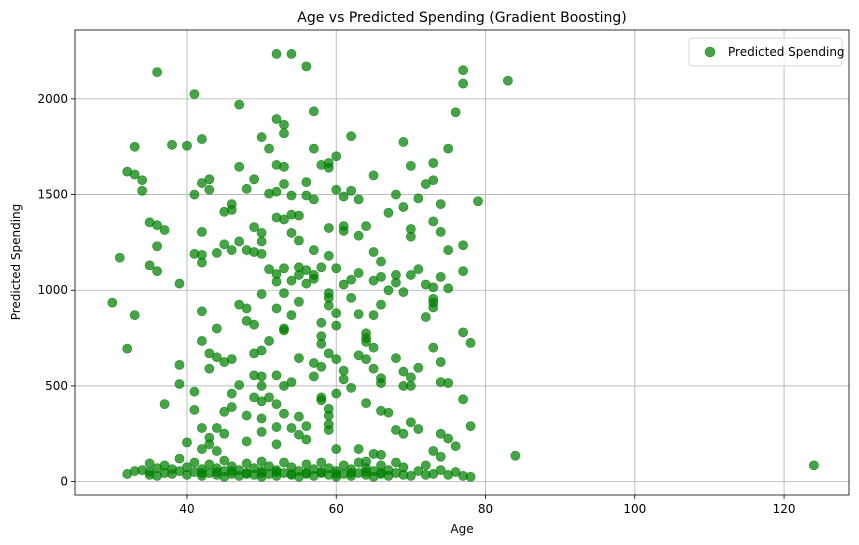 Image resolution: width=859 pixels, height=545 pixels. What do you see at coordinates (784, 509) in the screenshot?
I see `x-tick-label: 120` at bounding box center [784, 509].